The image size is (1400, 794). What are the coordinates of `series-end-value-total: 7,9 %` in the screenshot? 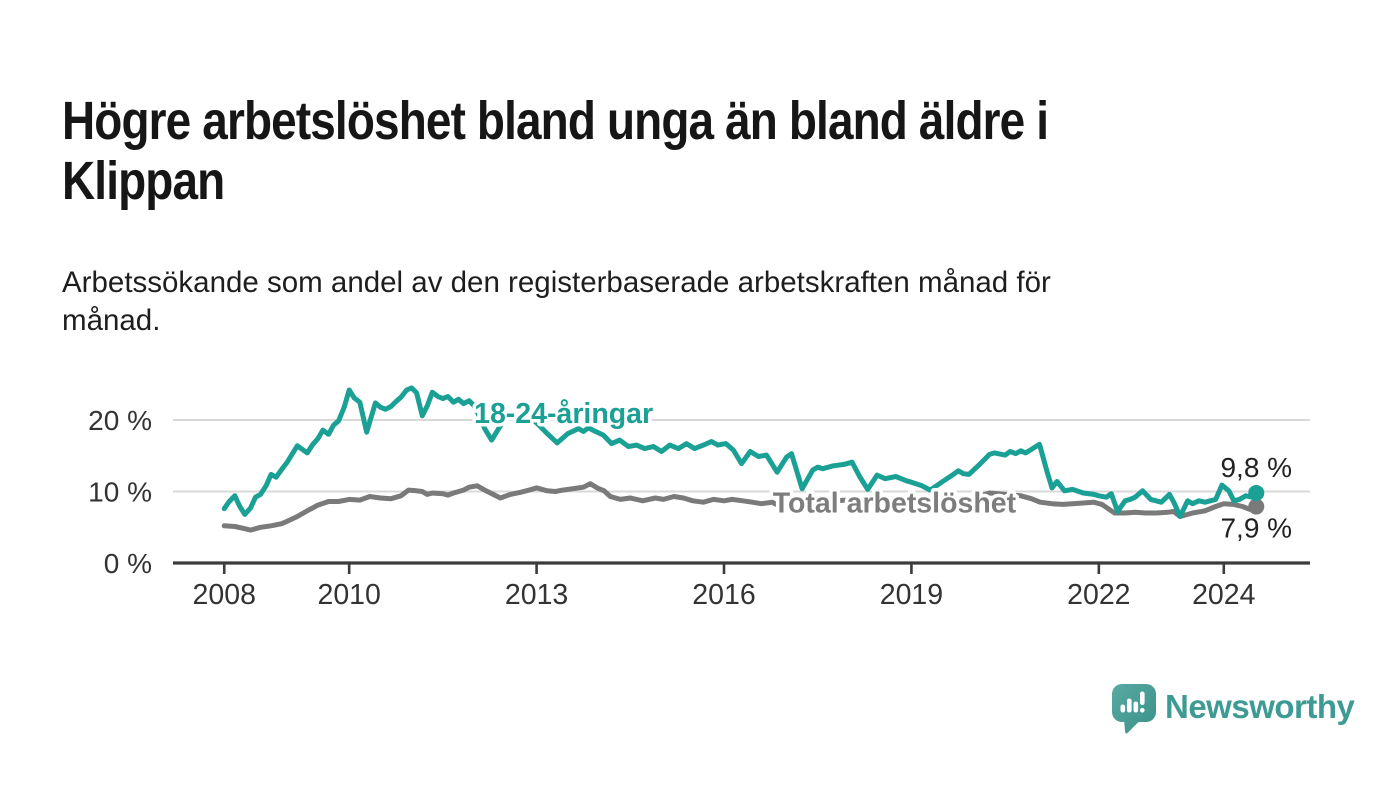 It's located at (1256, 528).